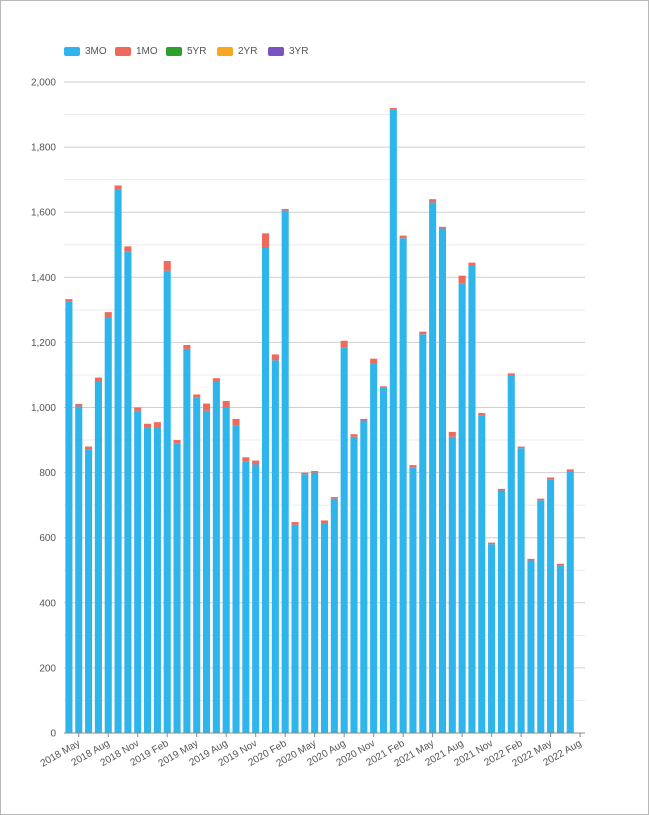 The width and height of the screenshot is (649, 815). I want to click on legend-item-5yr: 5YR, so click(191, 51).